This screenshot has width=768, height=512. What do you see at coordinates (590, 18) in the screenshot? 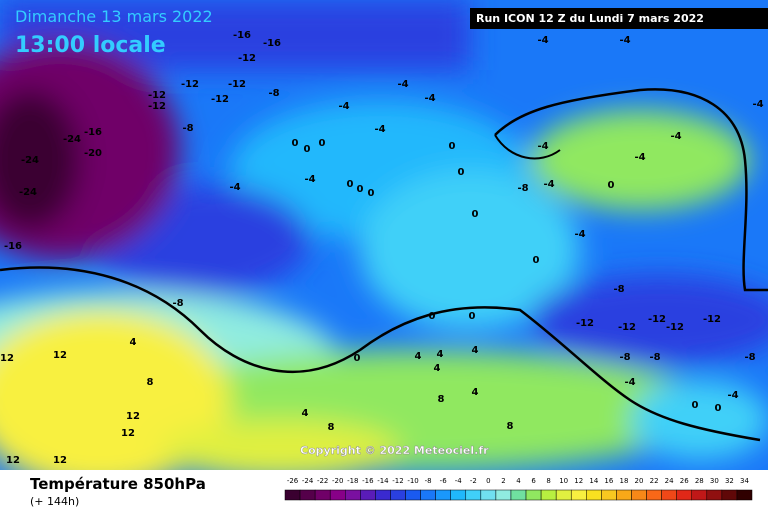
I see `run: Run ICON 12 Z du Lundi 7 mars 2022` at bounding box center [590, 18].